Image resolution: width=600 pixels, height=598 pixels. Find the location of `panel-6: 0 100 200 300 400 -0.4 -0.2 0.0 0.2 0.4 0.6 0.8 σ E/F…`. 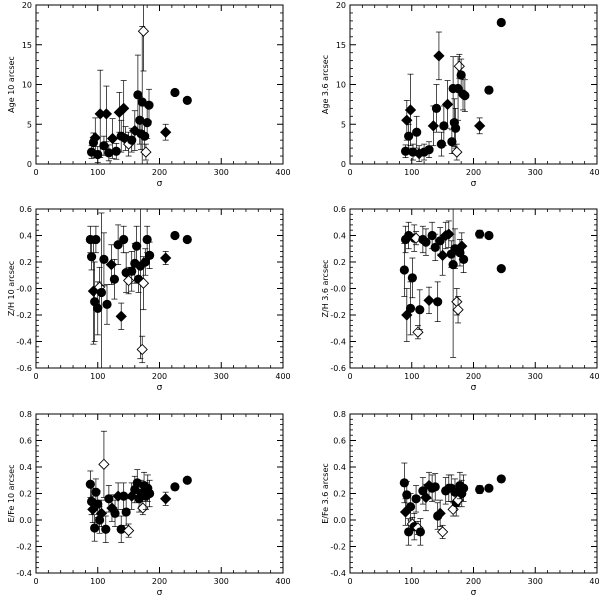

panel-6: 0 100 200 300 400 -0.4 -0.2 0.0 0.2 0.4 0.6 0.8 σ E/F… is located at coordinates (460, 504).